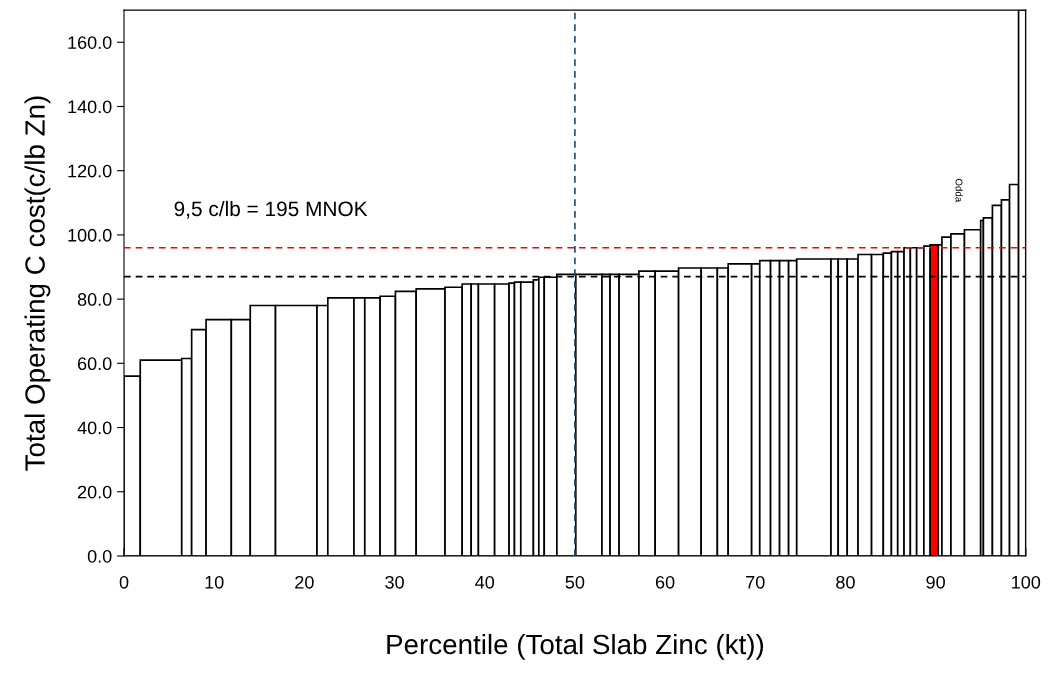 This screenshot has width=1051, height=678. I want to click on y-tick-label: 120.0, so click(90, 171).